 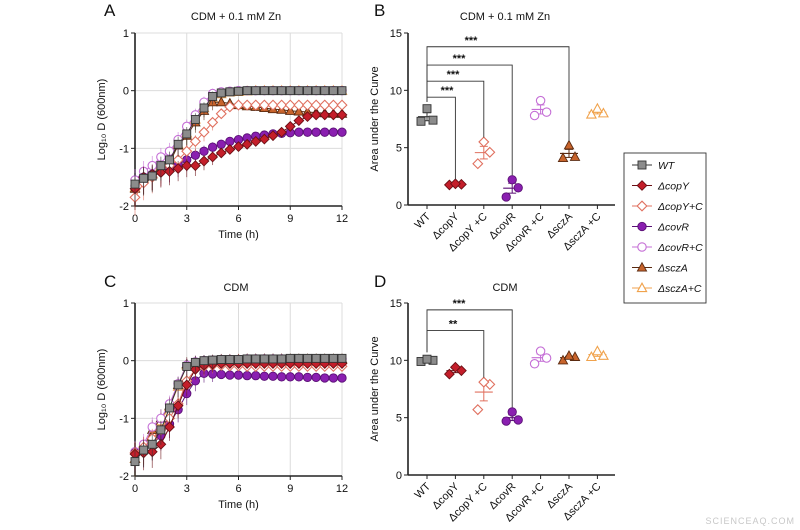 I want to click on series-wt, so click(x=238, y=417).